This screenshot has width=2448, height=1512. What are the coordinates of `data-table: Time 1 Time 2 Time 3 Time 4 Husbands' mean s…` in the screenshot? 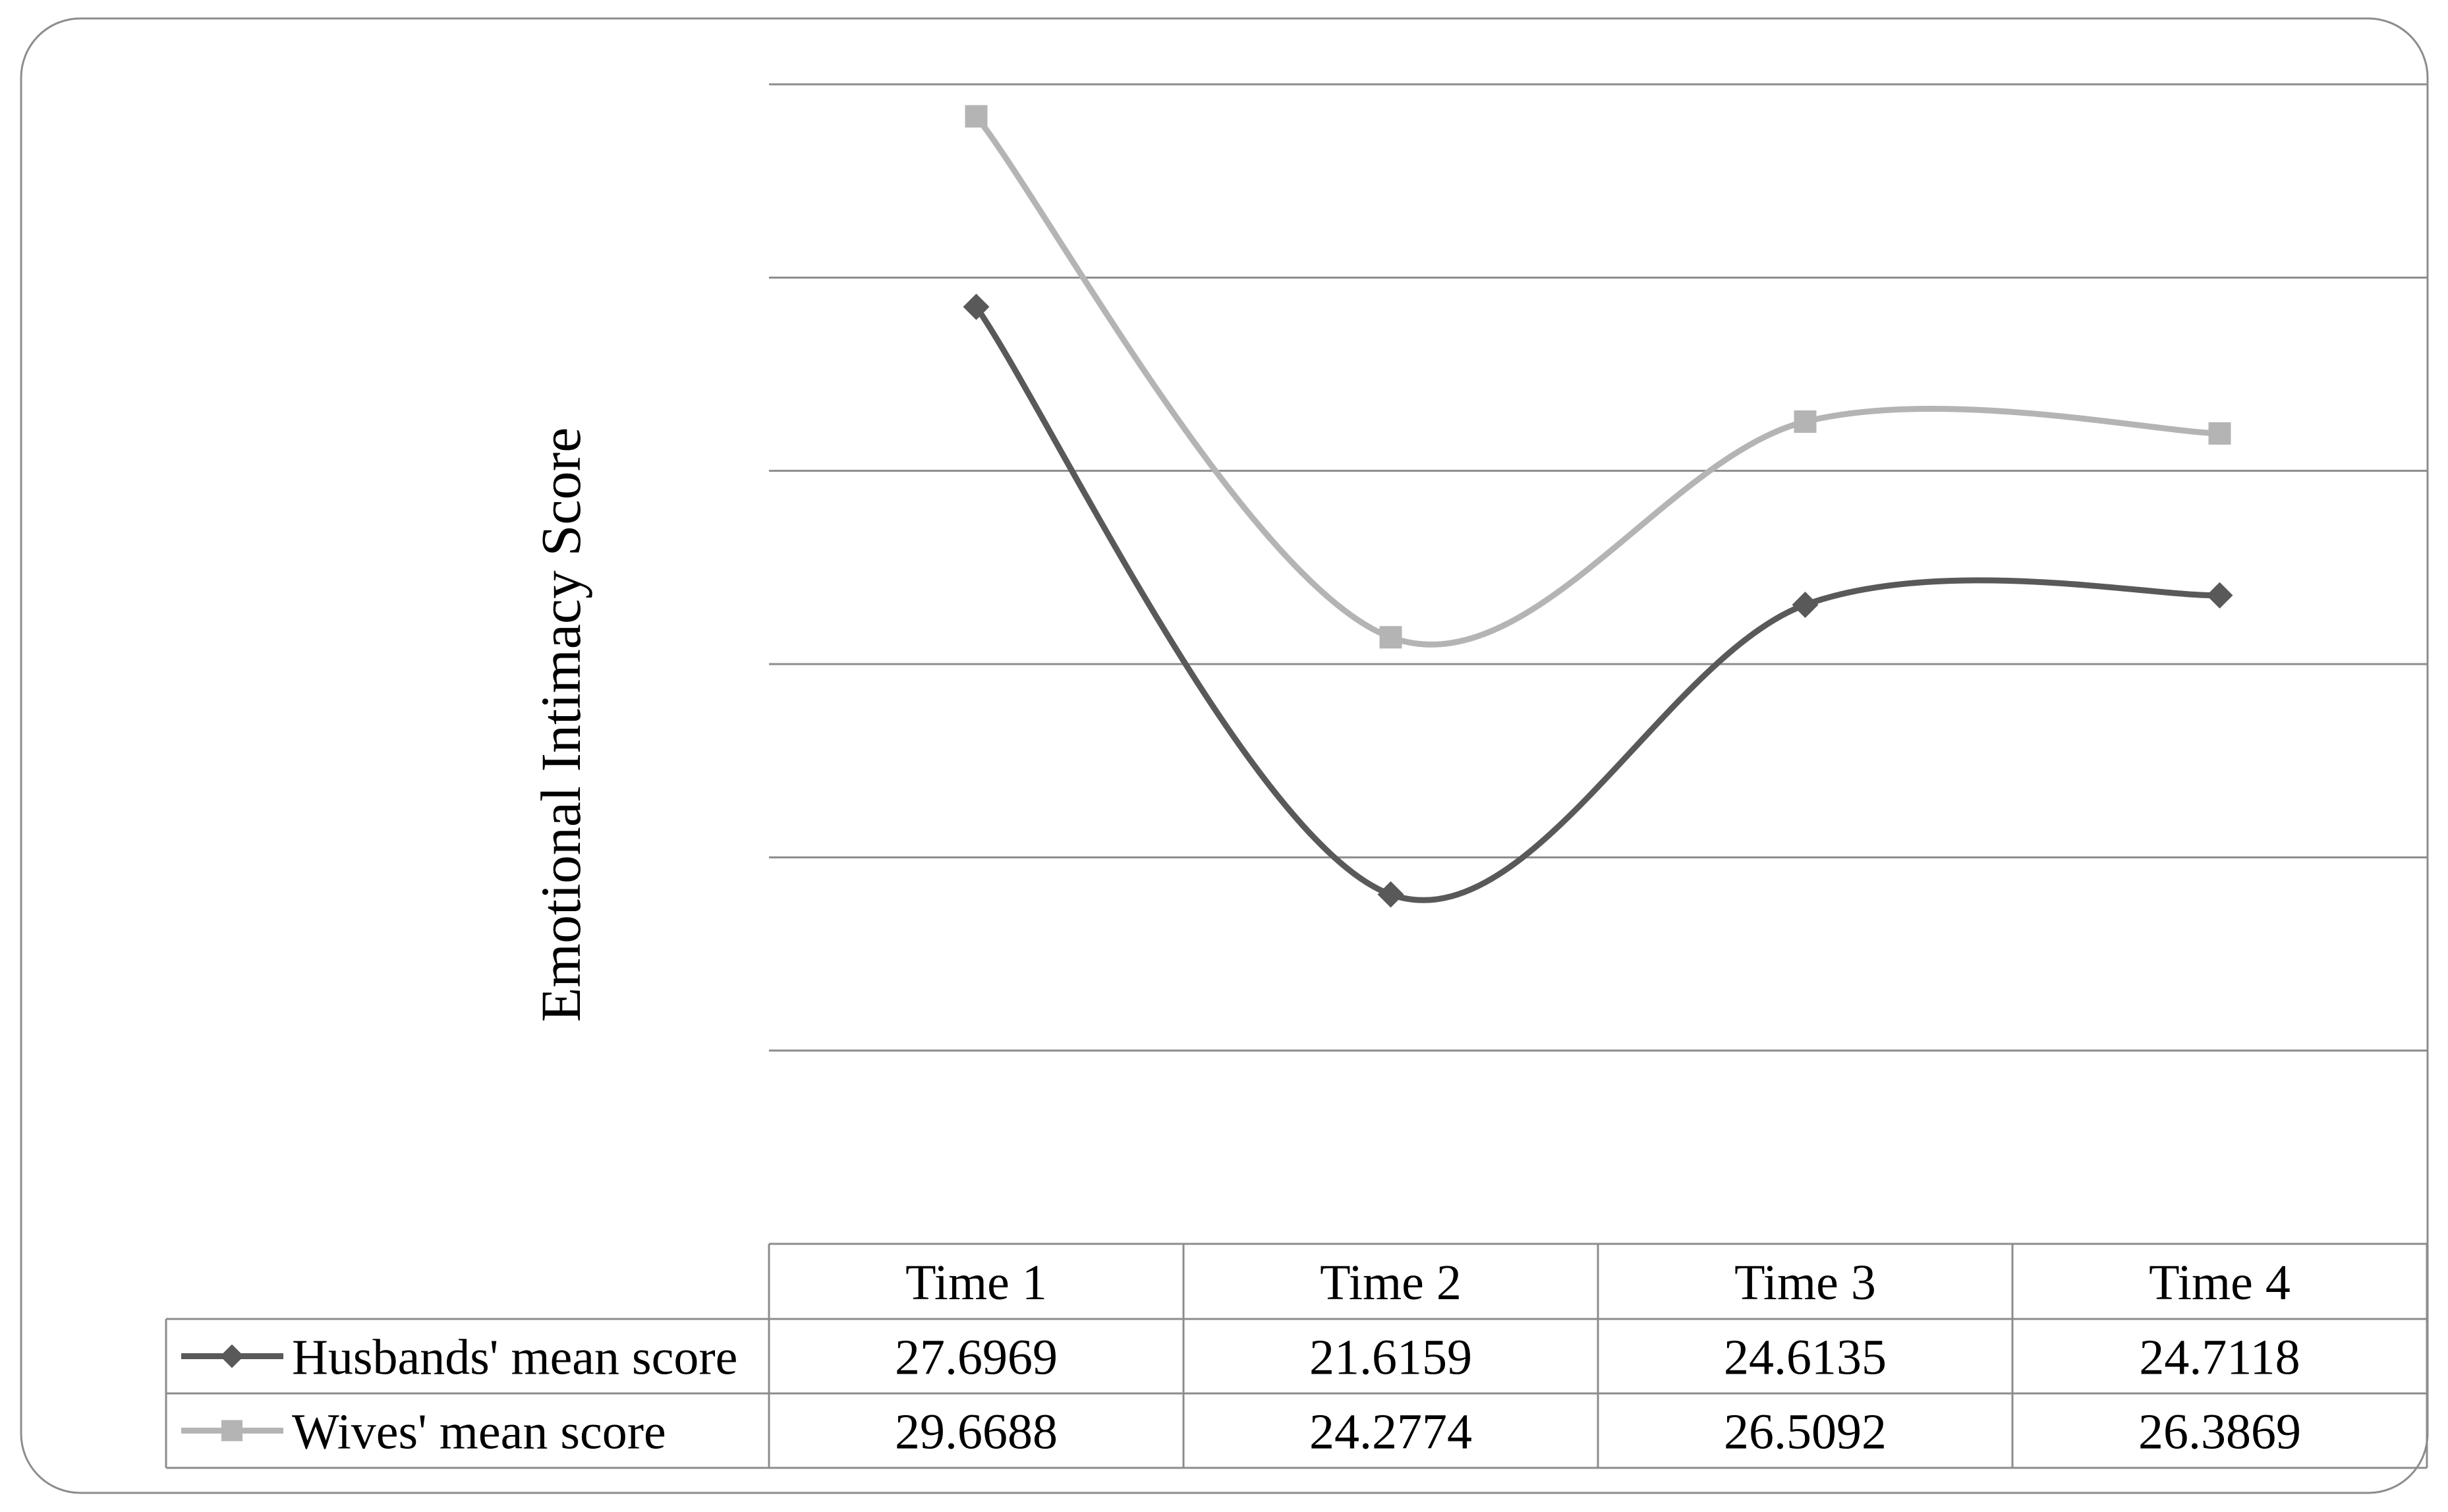 It's located at (1296, 1356).